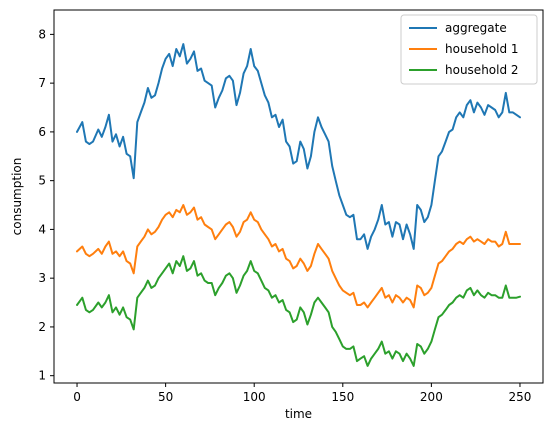 The height and width of the screenshot is (432, 554). What do you see at coordinates (42, 132) in the screenshot?
I see `y-tick-label: 6` at bounding box center [42, 132].